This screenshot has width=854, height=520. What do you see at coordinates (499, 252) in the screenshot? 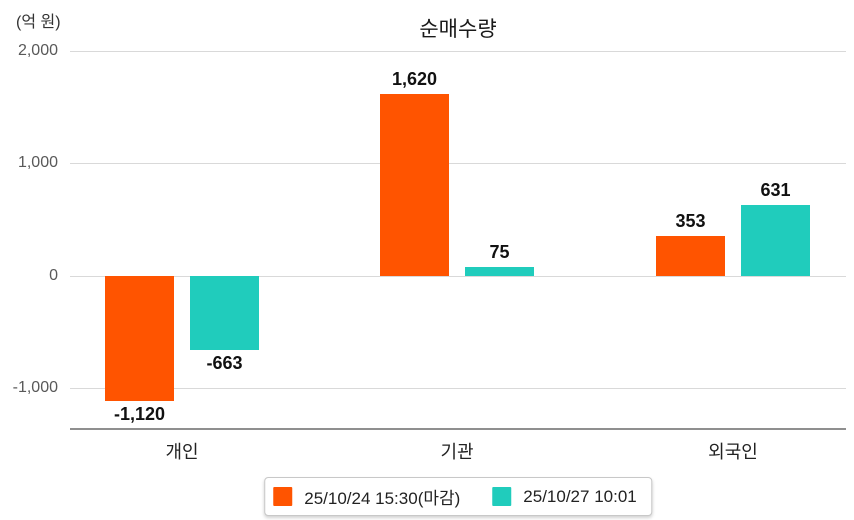
I see `bar-value-label: 75` at bounding box center [499, 252].